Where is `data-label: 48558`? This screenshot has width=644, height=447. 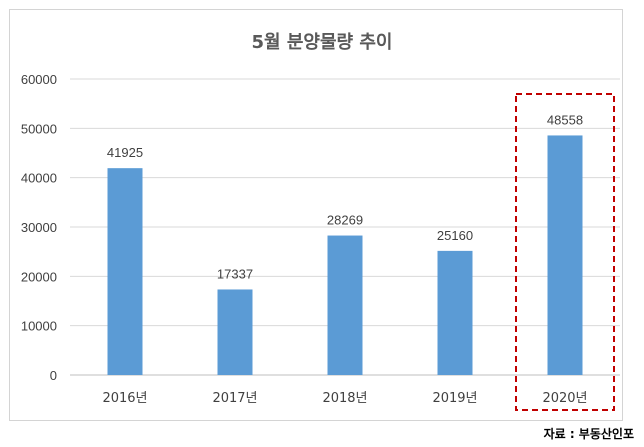 data-label: 48558 is located at coordinates (565, 119).